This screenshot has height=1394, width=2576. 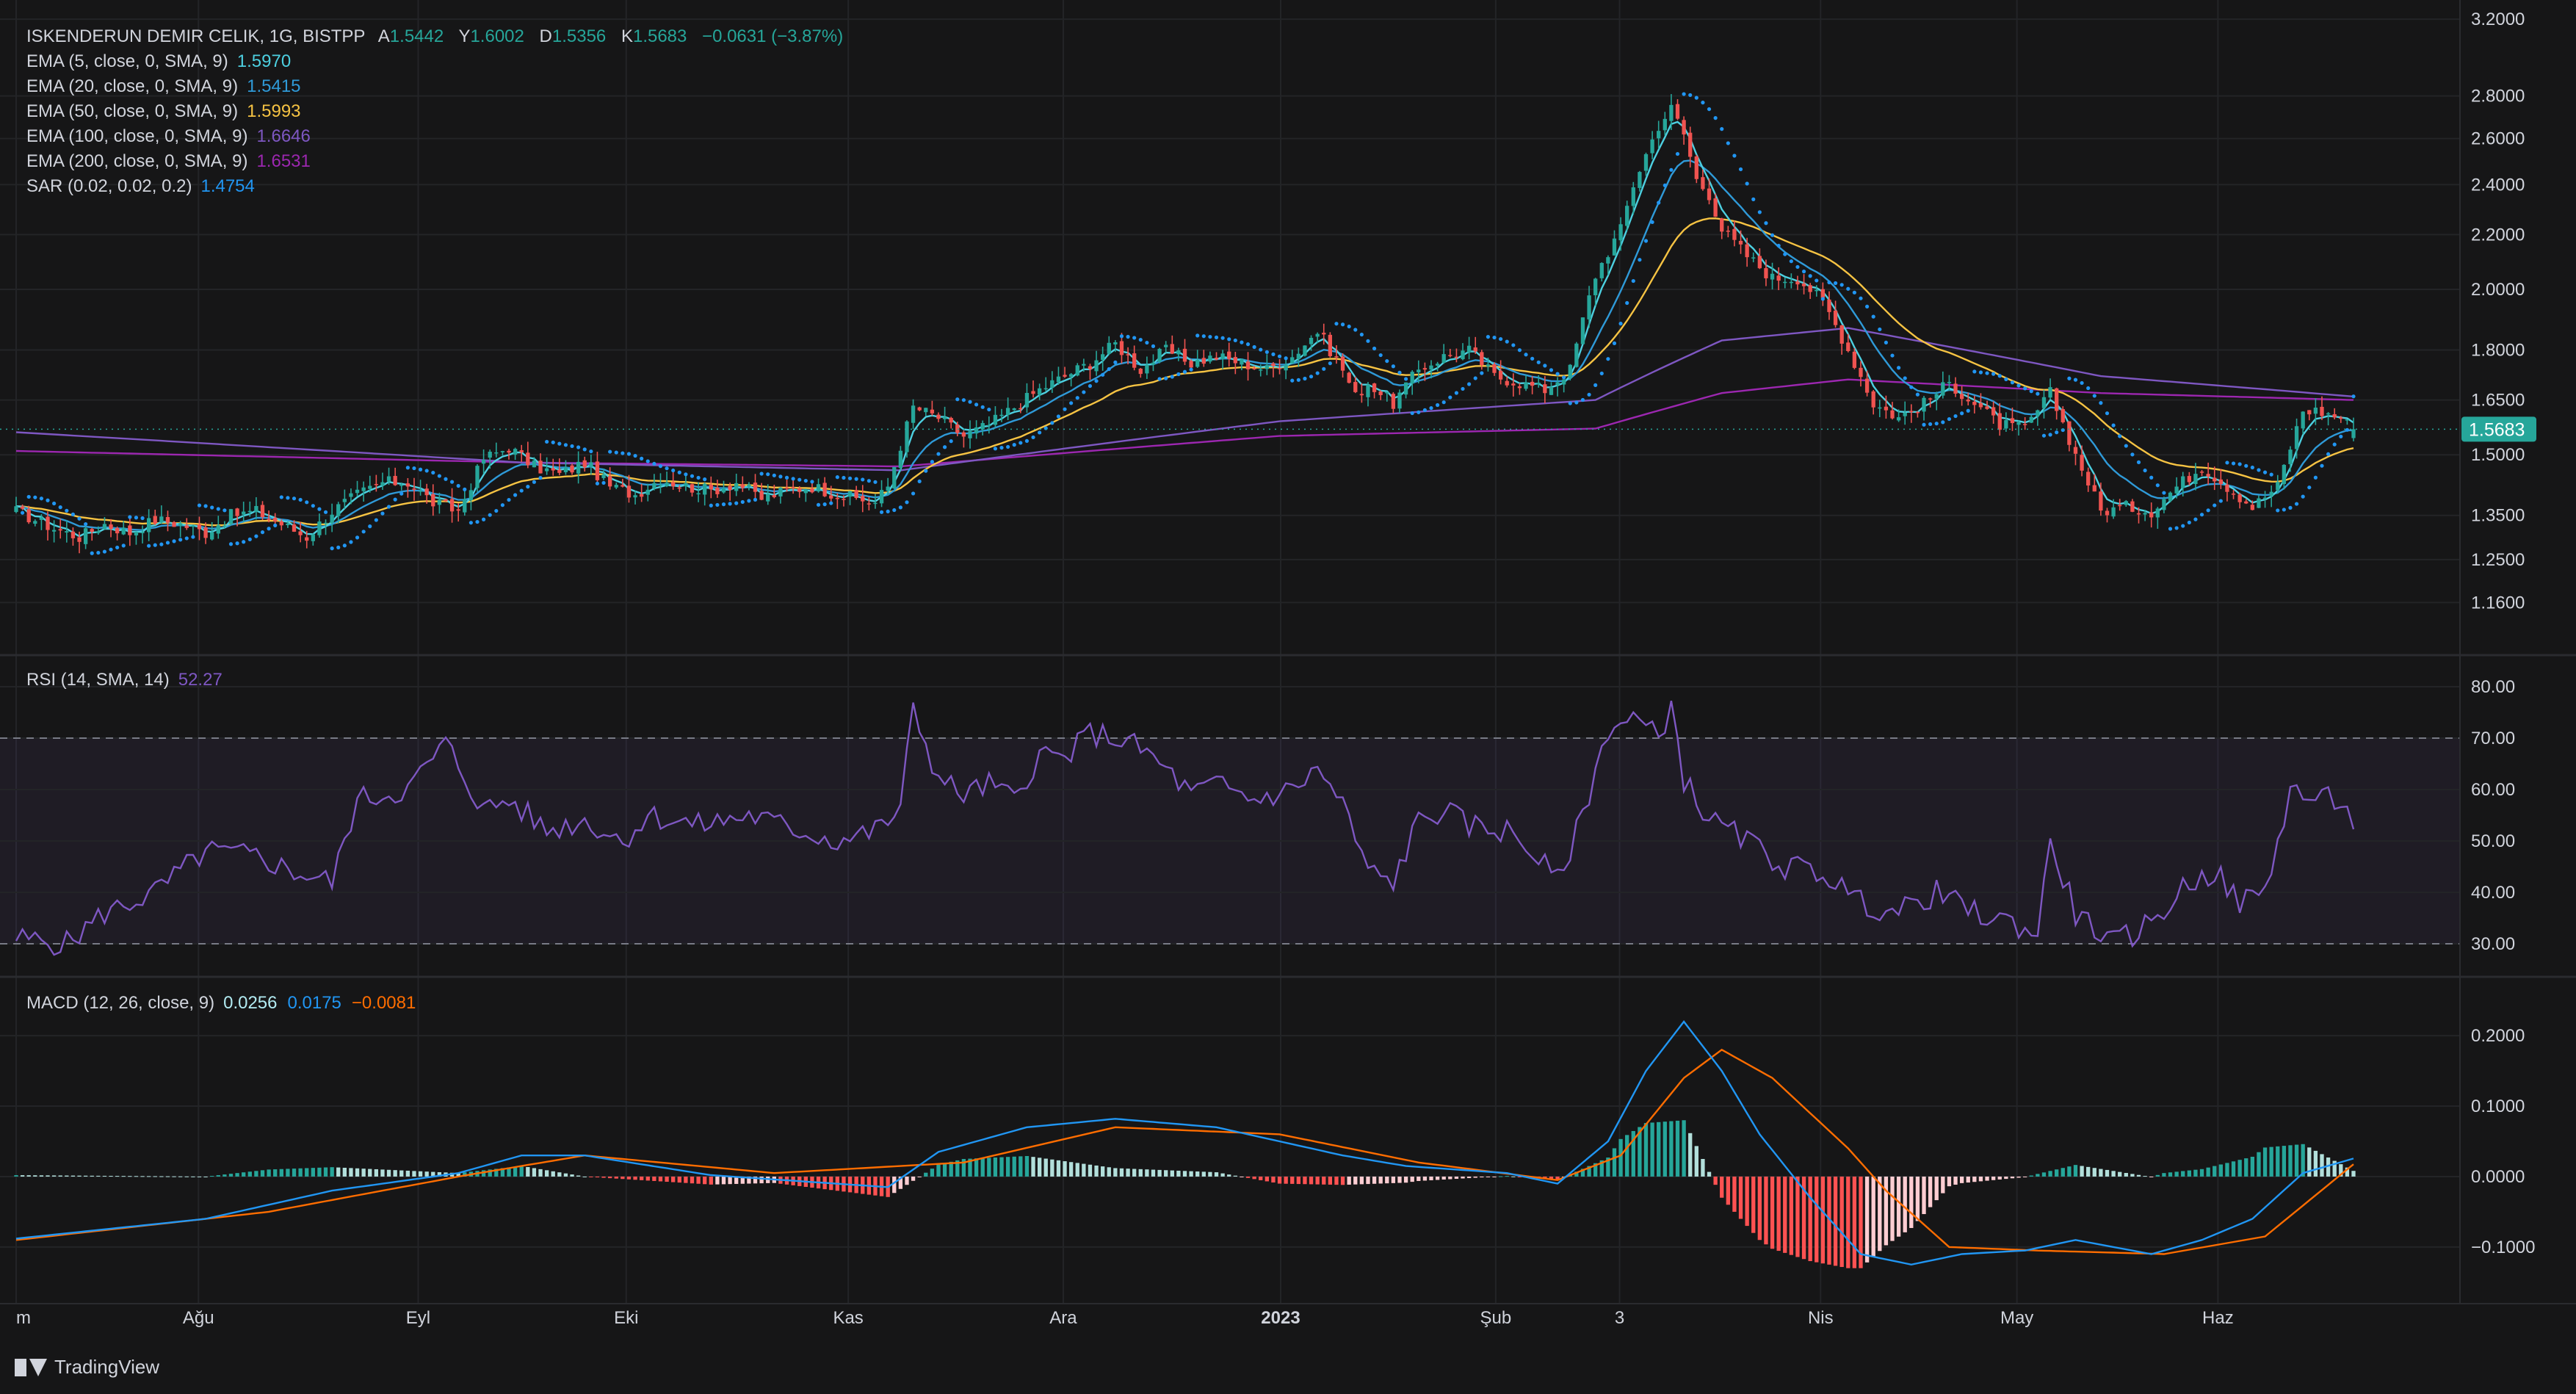 I want to click on macd-signal-line, so click(x=1184, y=1151).